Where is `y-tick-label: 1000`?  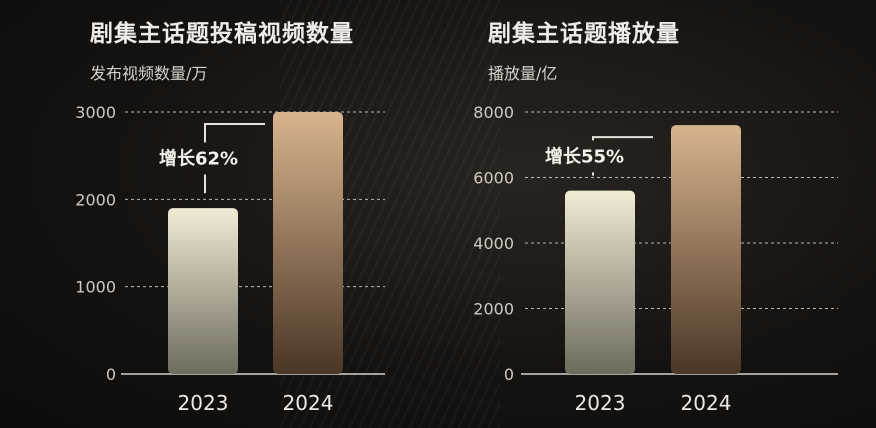 y-tick-label: 1000 is located at coordinates (95, 287).